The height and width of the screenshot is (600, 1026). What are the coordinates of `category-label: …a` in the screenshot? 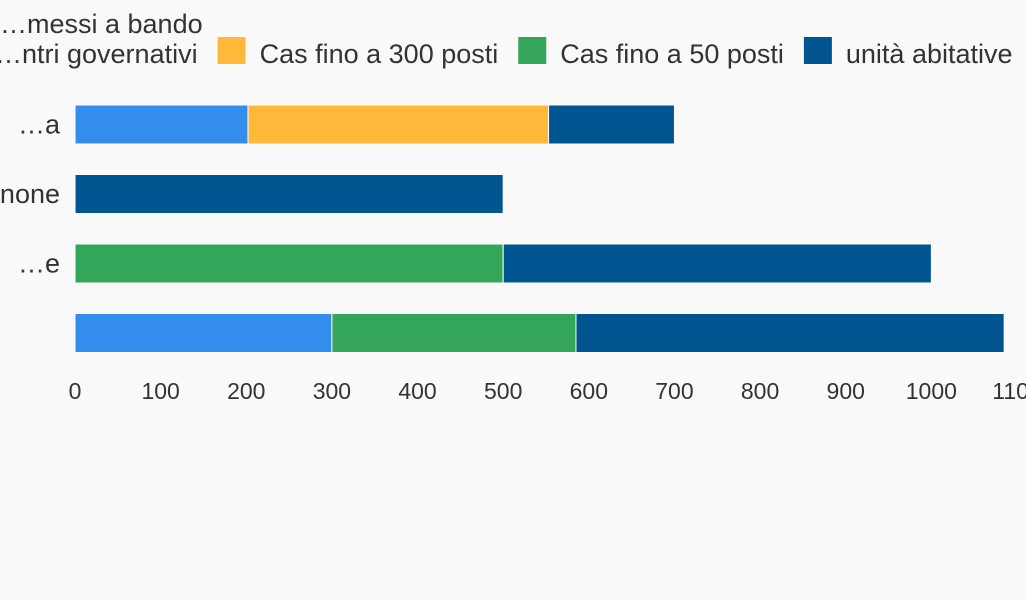 It's located at (39, 125).